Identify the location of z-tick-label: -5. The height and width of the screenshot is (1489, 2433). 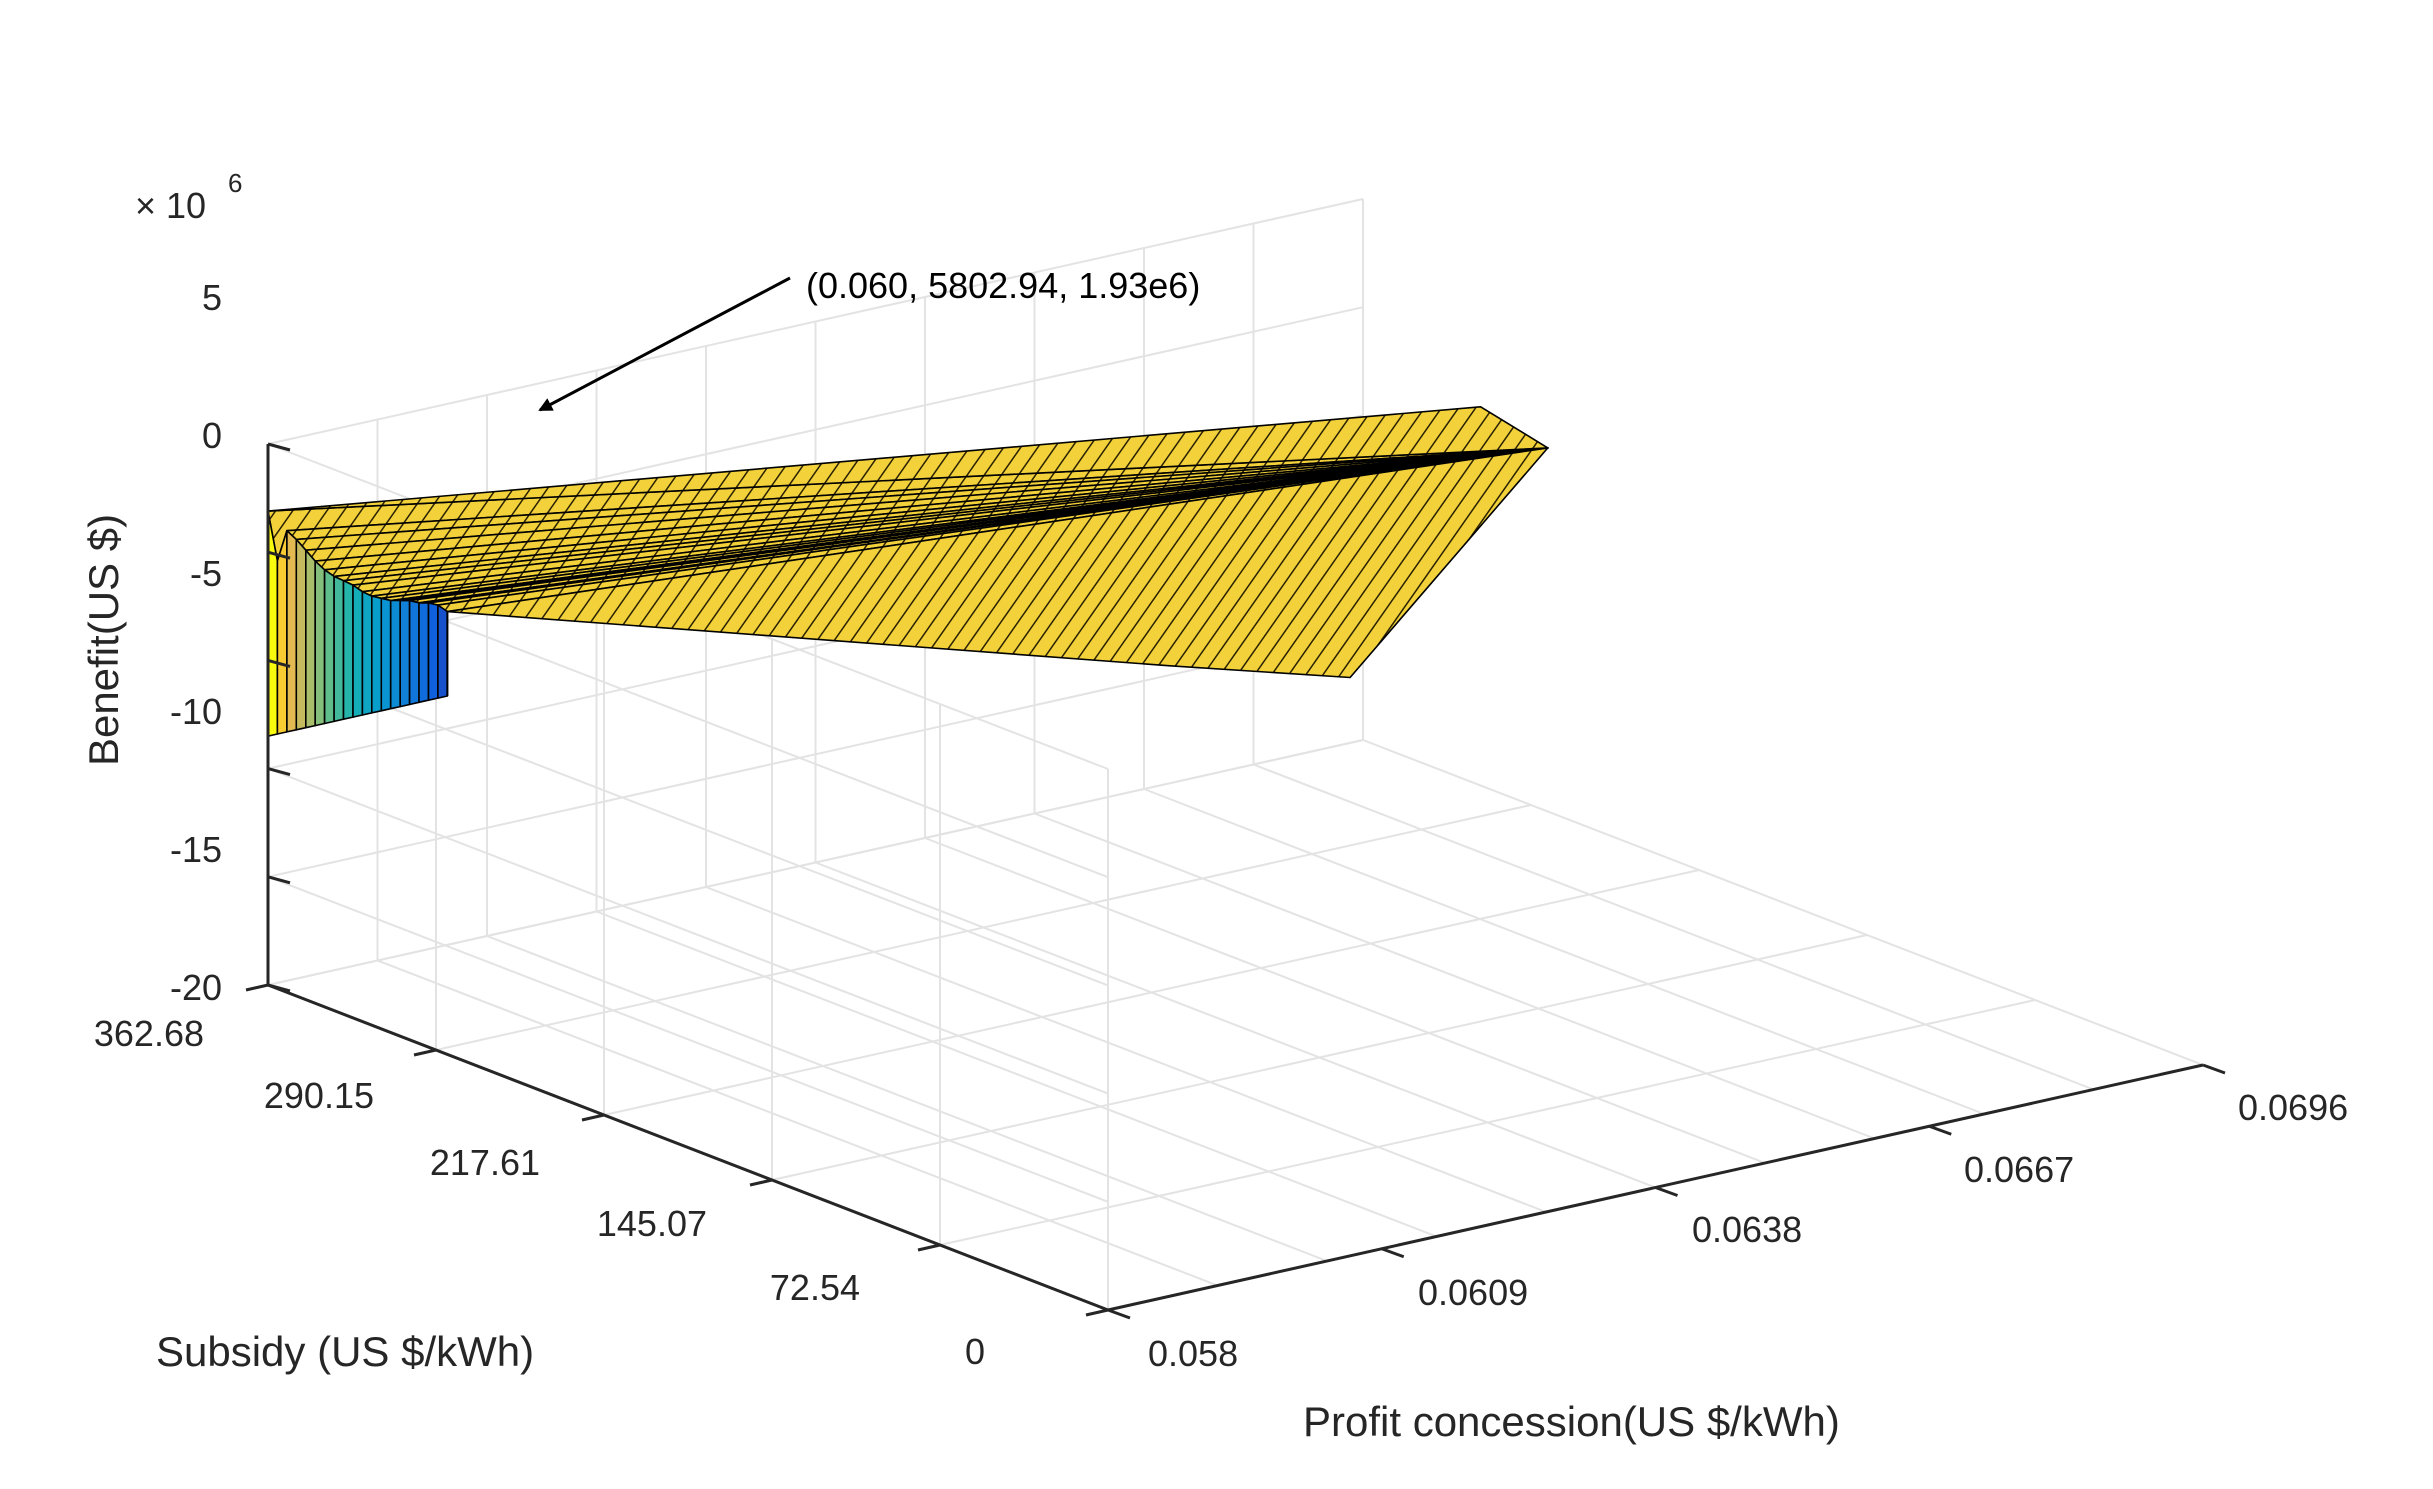
(206, 573).